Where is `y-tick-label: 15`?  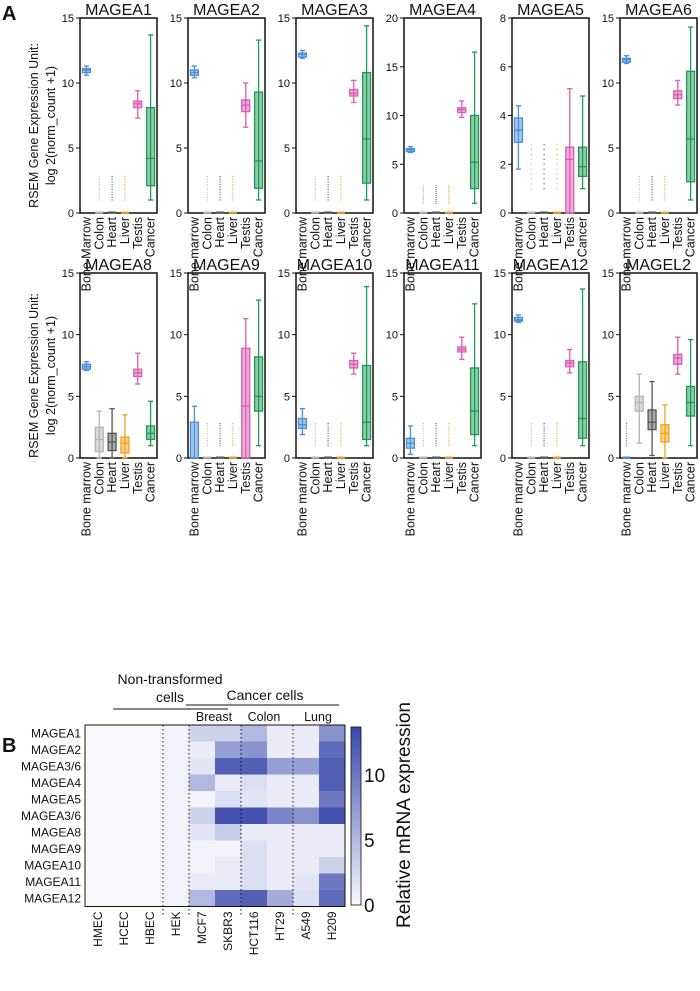
y-tick-label: 15 is located at coordinates (284, 274).